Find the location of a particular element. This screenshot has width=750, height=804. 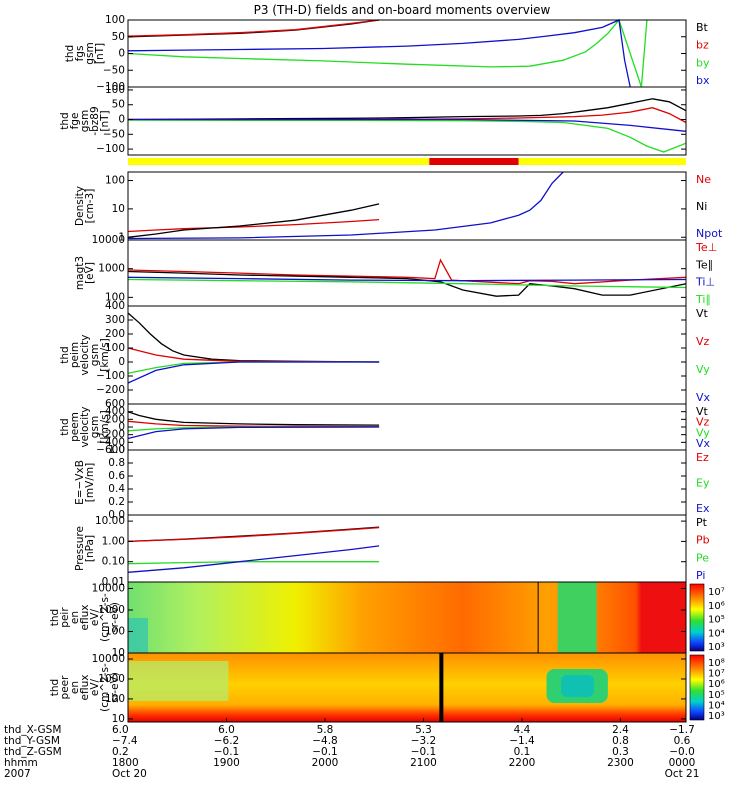

temp-ytick-label: 100 is located at coordinates (115, 297).